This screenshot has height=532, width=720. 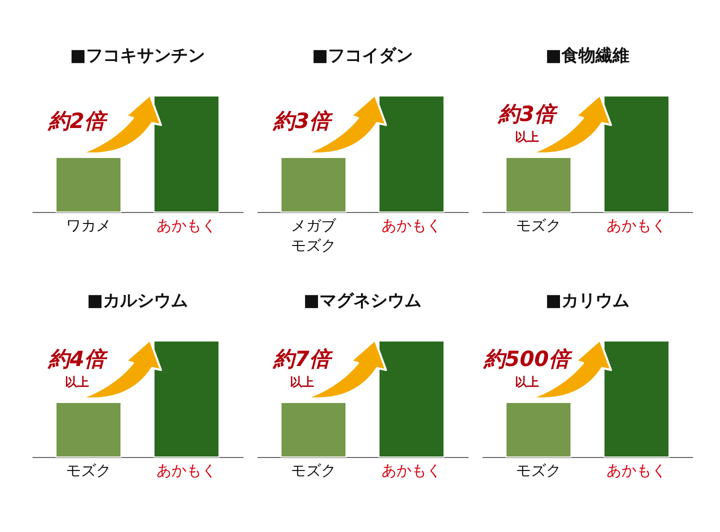 What do you see at coordinates (88, 225) in the screenshot?
I see `x-tick-label: ワカメ` at bounding box center [88, 225].